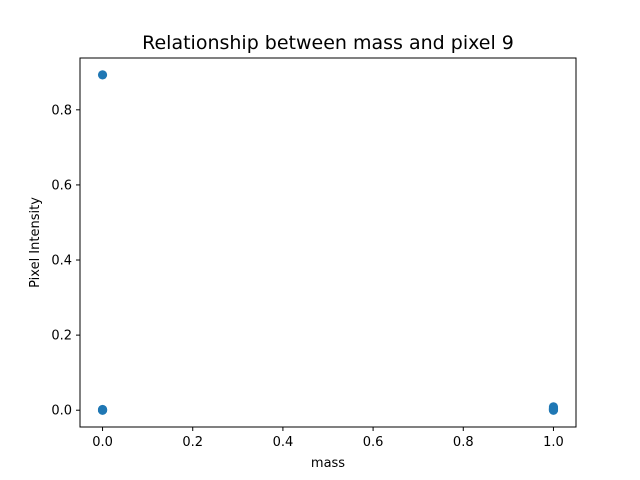 The width and height of the screenshot is (640, 480). Describe the element at coordinates (61, 411) in the screenshot. I see `y-tick-label: 0.0` at that location.